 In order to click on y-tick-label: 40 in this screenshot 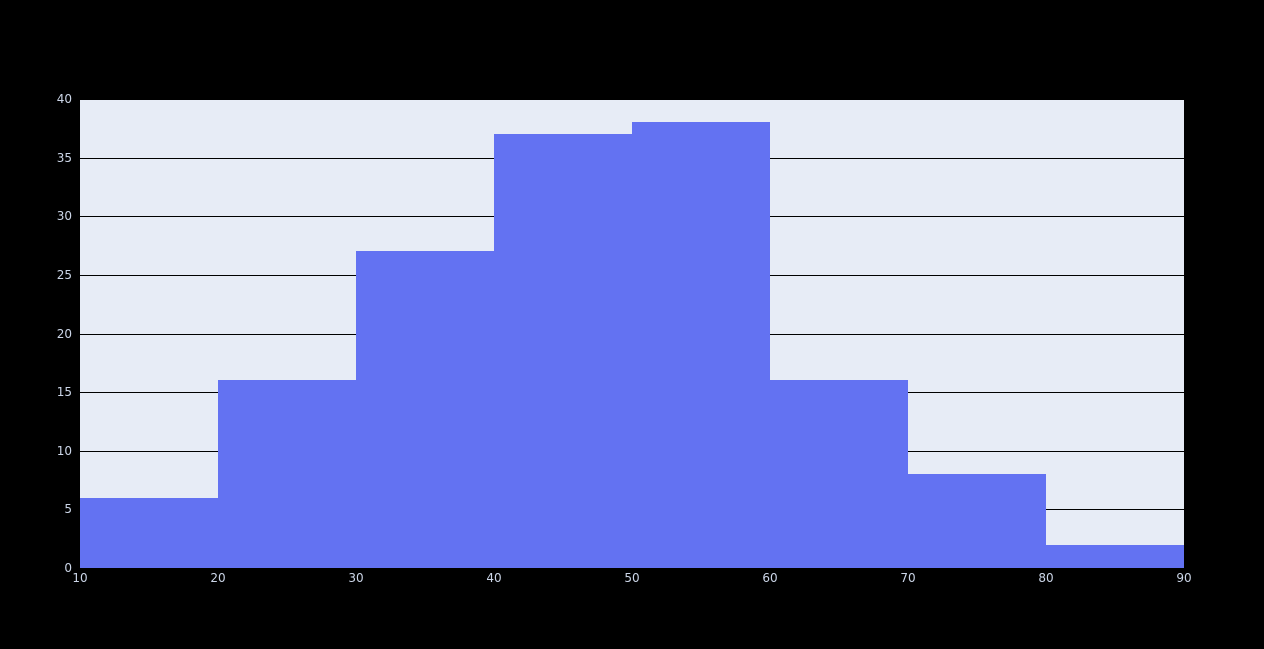, I will do `click(64, 99)`.